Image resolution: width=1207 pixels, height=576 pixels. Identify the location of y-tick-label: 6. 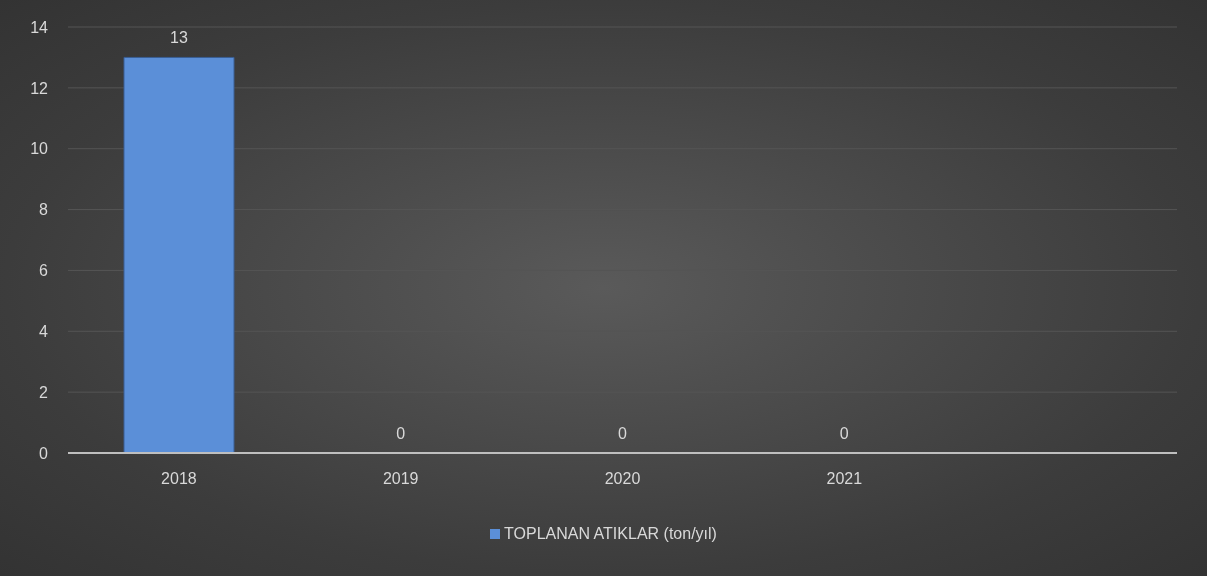
(44, 271).